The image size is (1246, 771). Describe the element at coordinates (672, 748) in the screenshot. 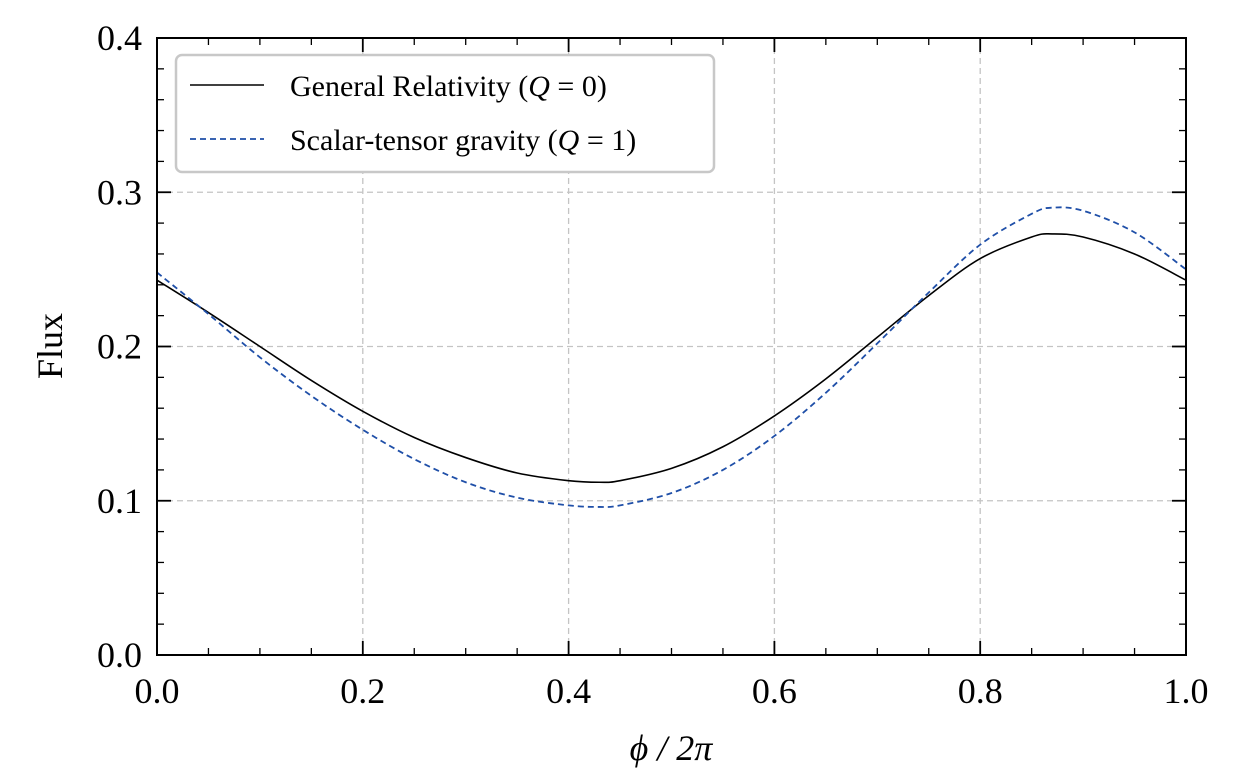

I see `x-axis-label: ϕ / 2π` at that location.